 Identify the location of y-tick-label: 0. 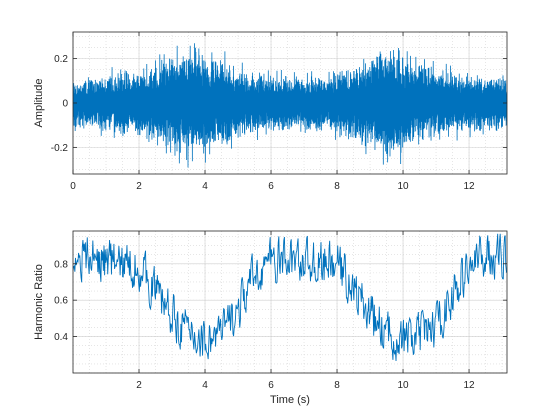
(65, 104).